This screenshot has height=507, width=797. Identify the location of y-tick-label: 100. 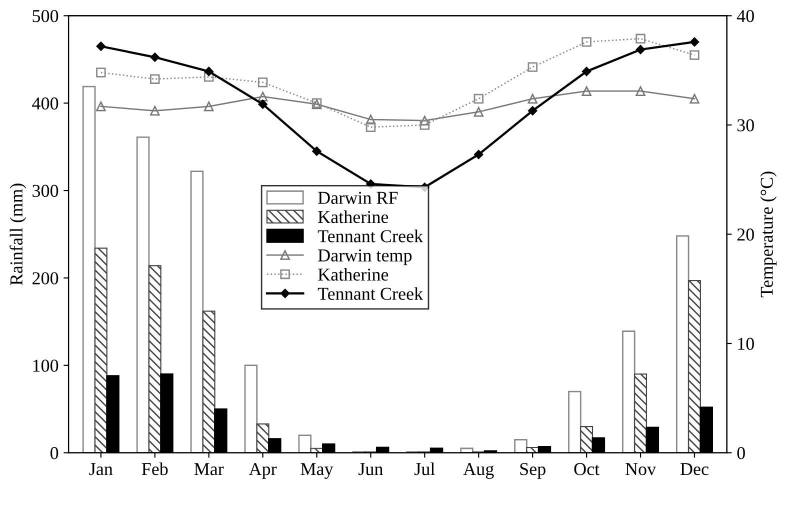
(45, 366).